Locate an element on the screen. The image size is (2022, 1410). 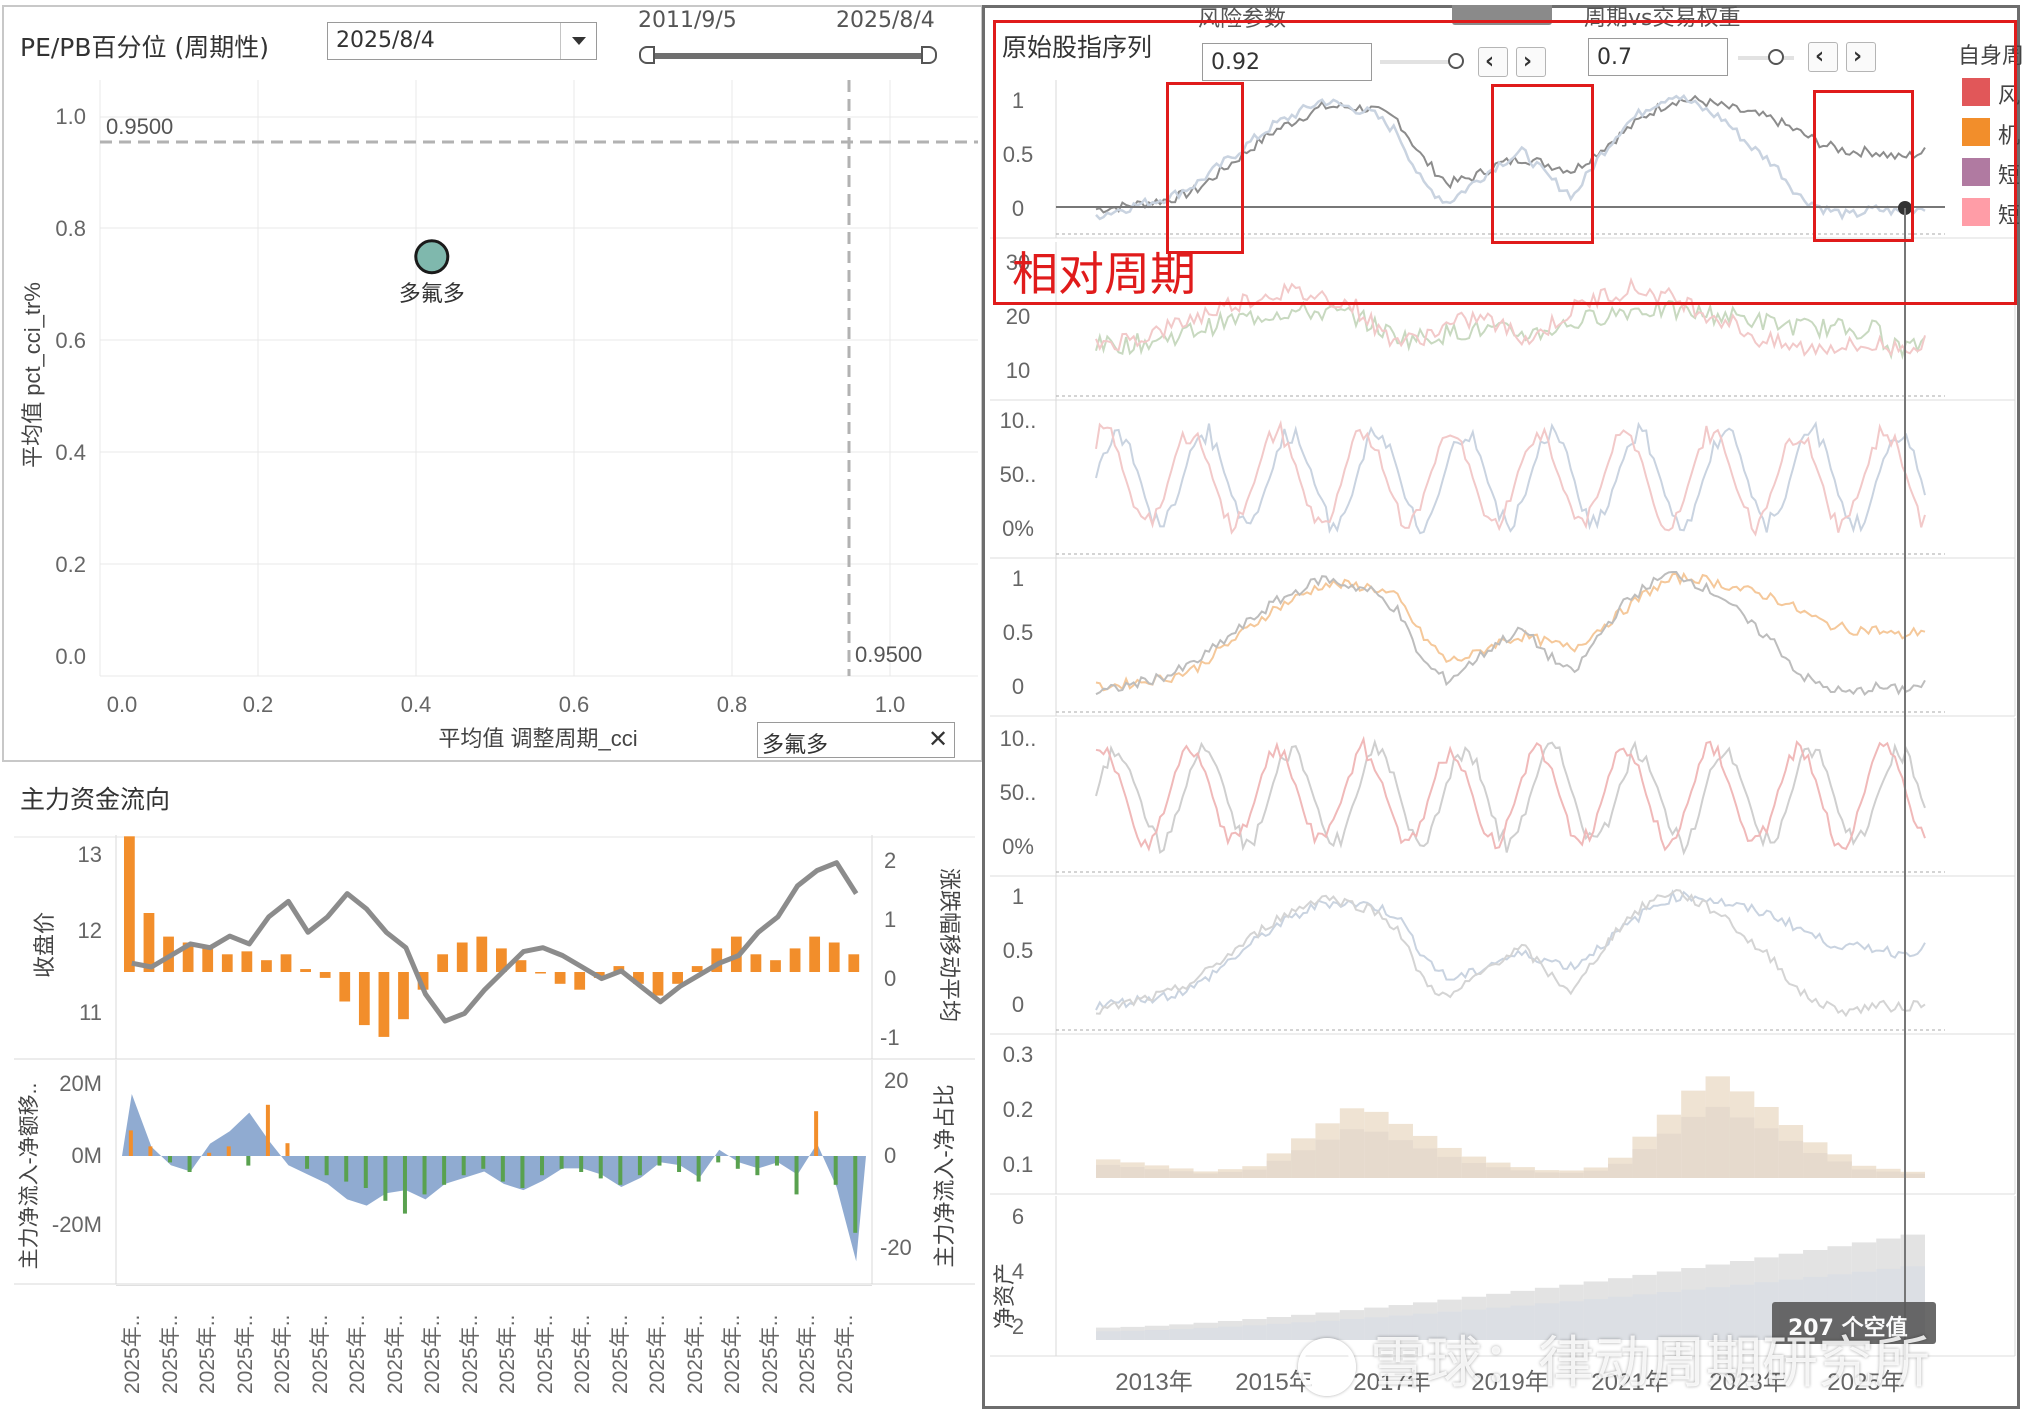
weight-slider-handle is located at coordinates (1776, 57).